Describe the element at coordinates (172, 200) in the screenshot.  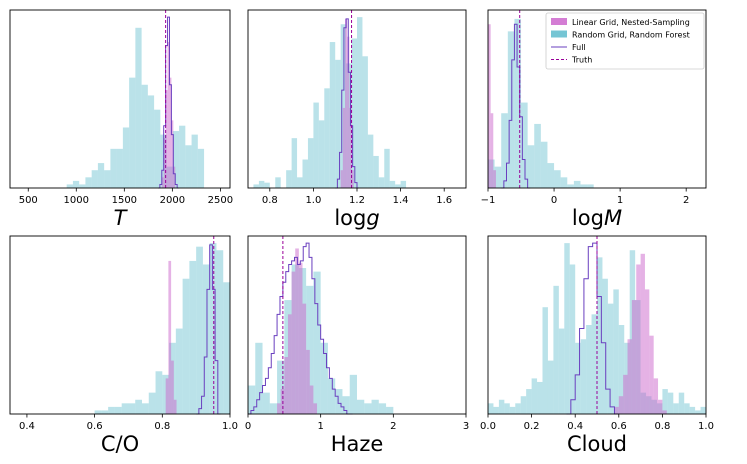
I see `x-tick-label: 2000` at that location.